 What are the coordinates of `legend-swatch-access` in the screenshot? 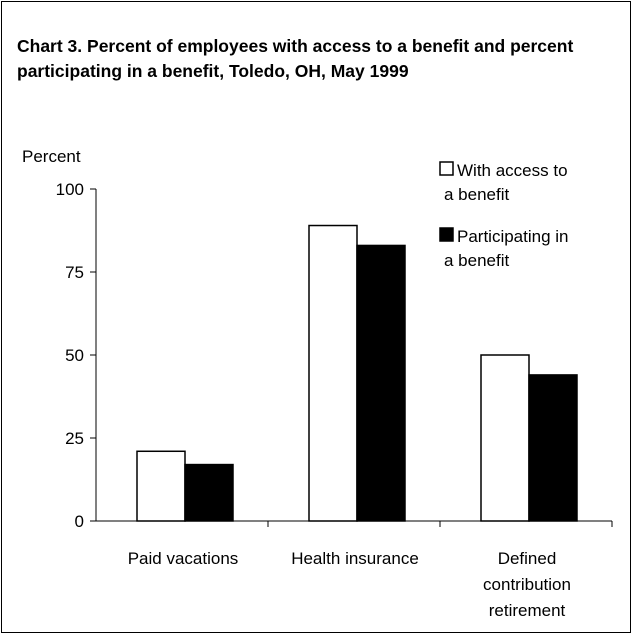 It's located at (446, 168).